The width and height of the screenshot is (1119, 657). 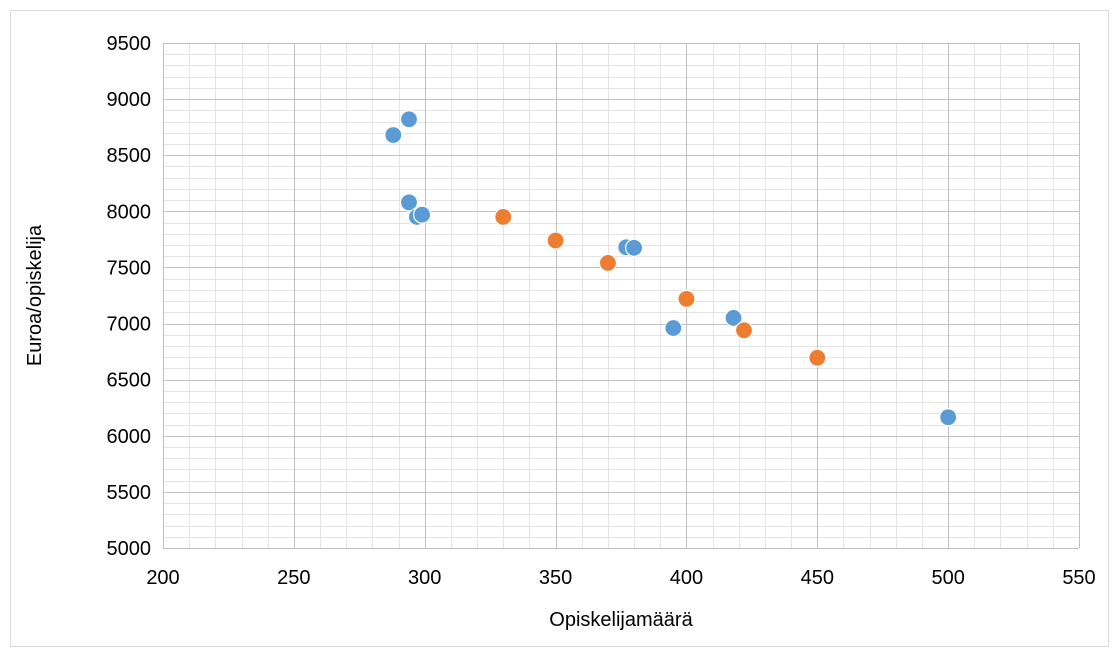 What do you see at coordinates (817, 578) in the screenshot?
I see `x-tick-label: 450` at bounding box center [817, 578].